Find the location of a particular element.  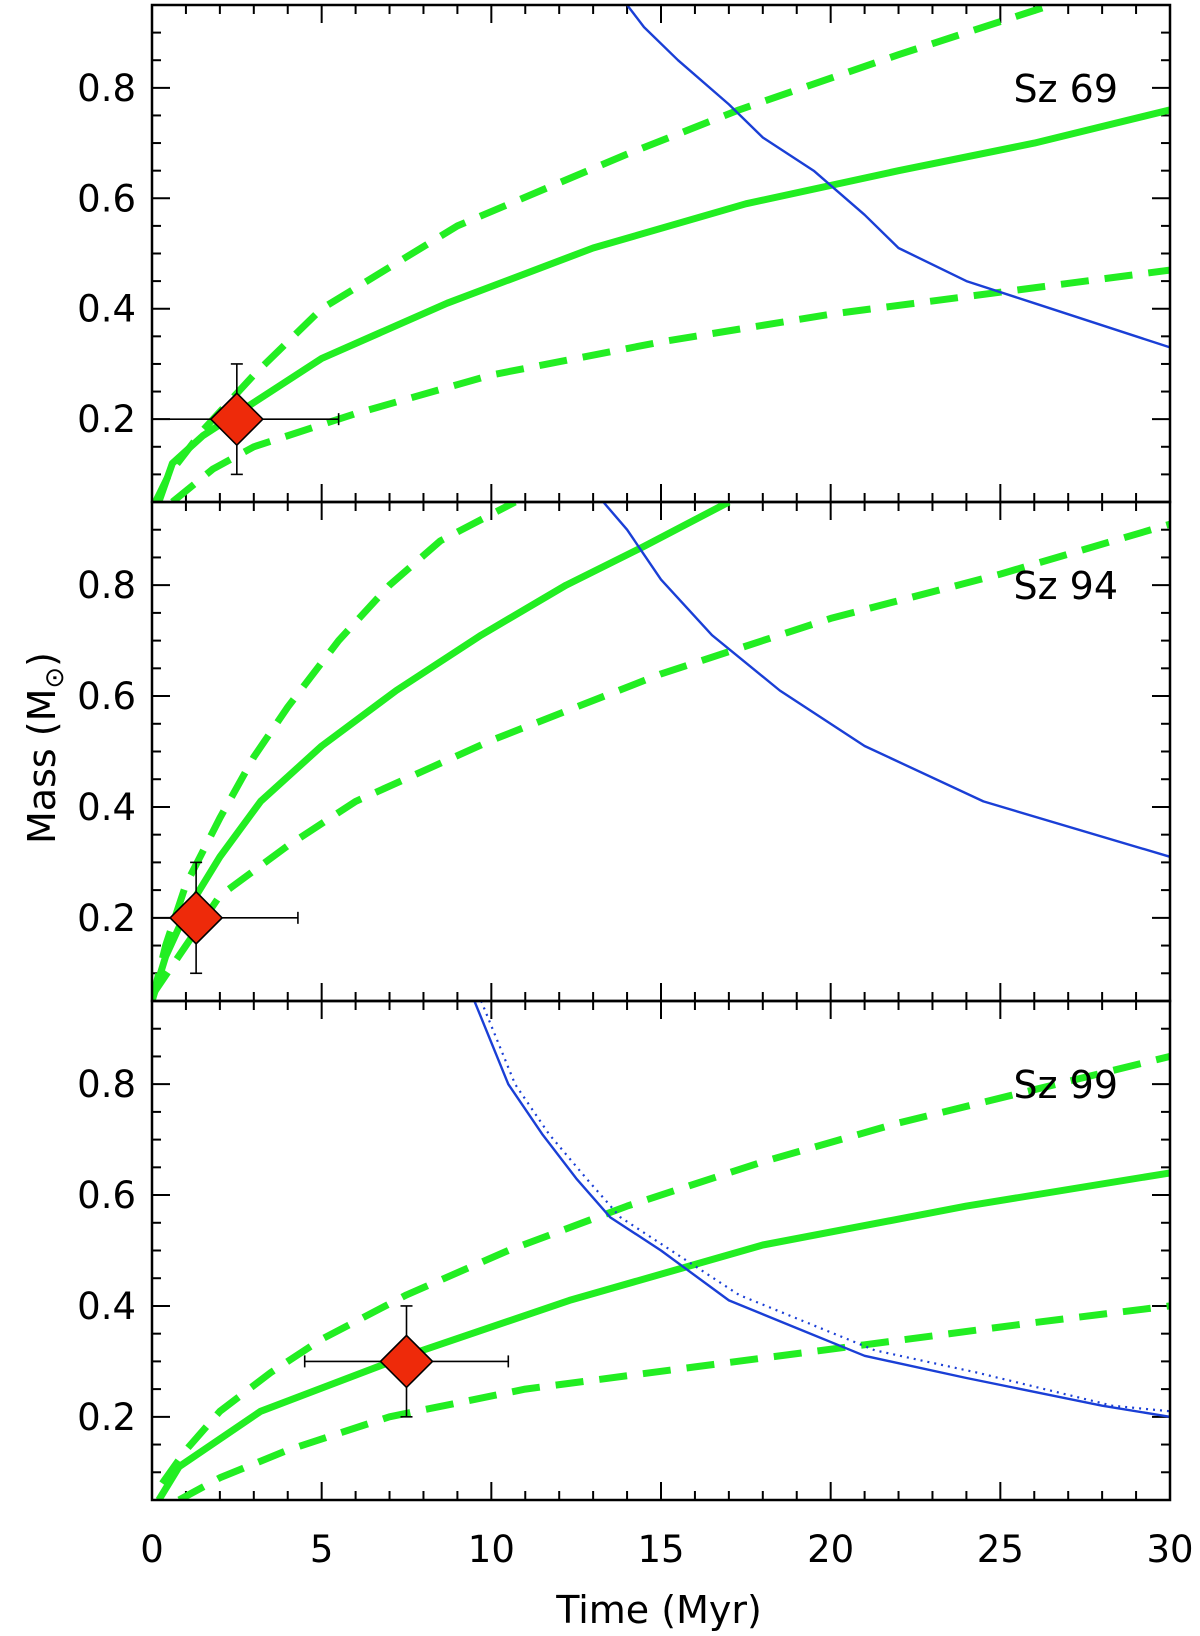

x-tick-label: 5 is located at coordinates (322, 1549).